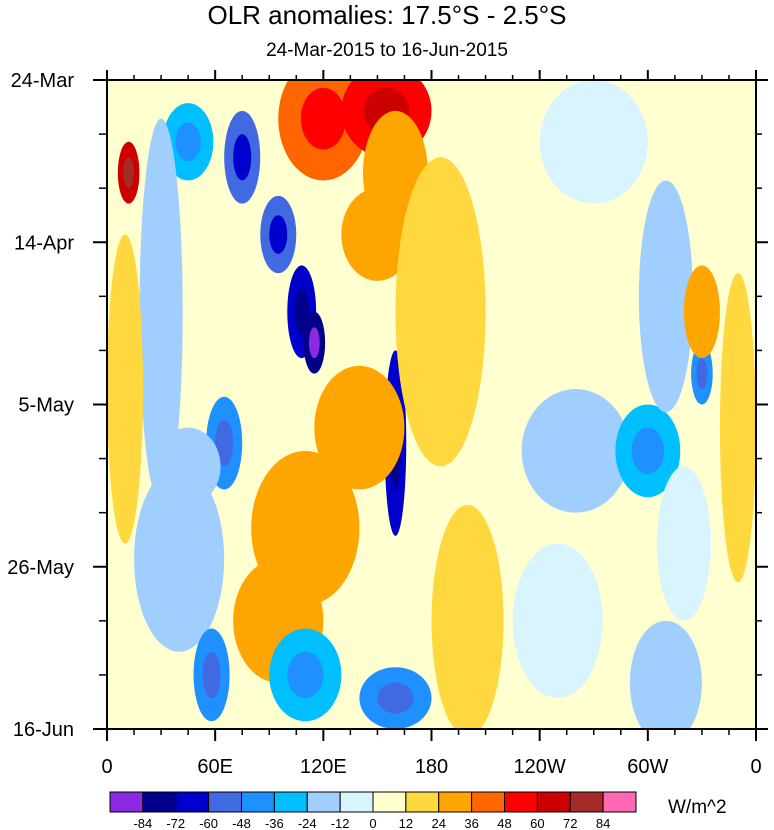 Image resolution: width=774 pixels, height=830 pixels. I want to click on y-tick-label: 5-May, so click(46, 406).